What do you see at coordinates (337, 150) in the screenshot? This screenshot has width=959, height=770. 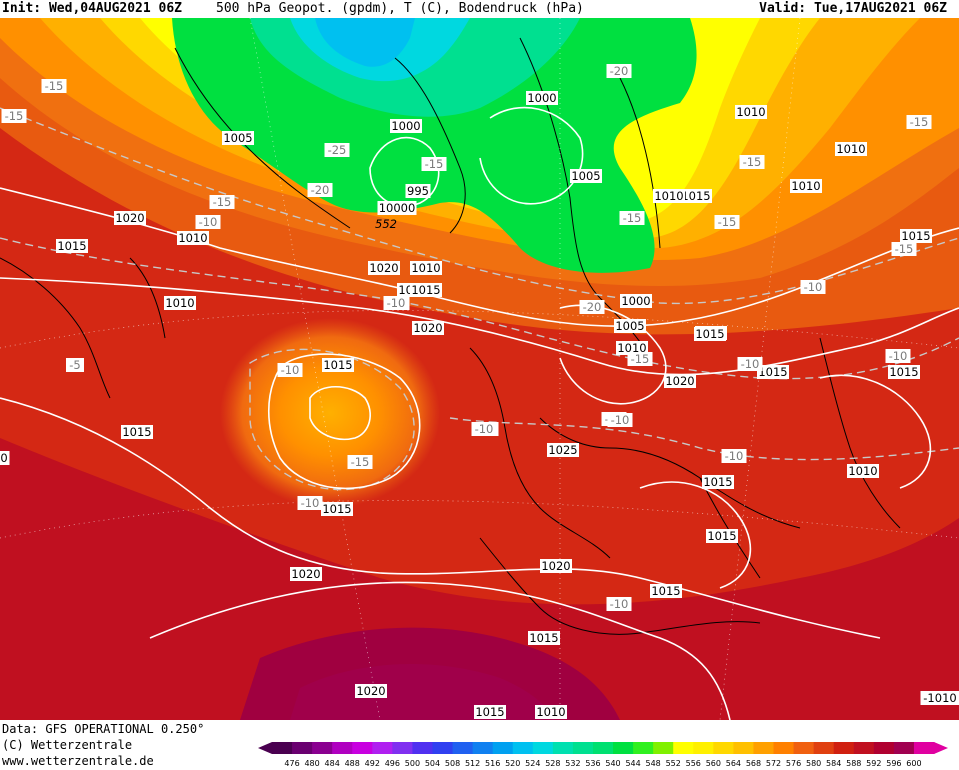 I see `svg-text: -25` at bounding box center [337, 150].